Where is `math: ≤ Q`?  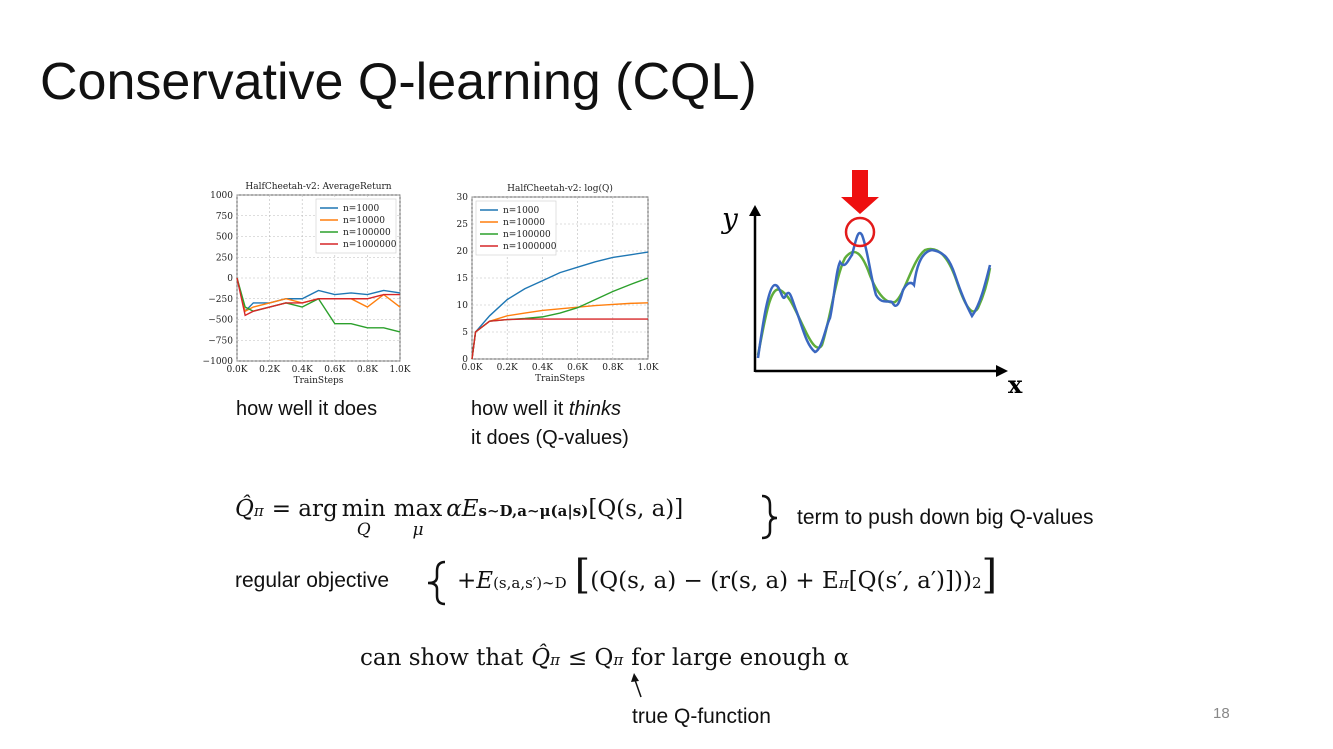
math: ≤ Q is located at coordinates (590, 658).